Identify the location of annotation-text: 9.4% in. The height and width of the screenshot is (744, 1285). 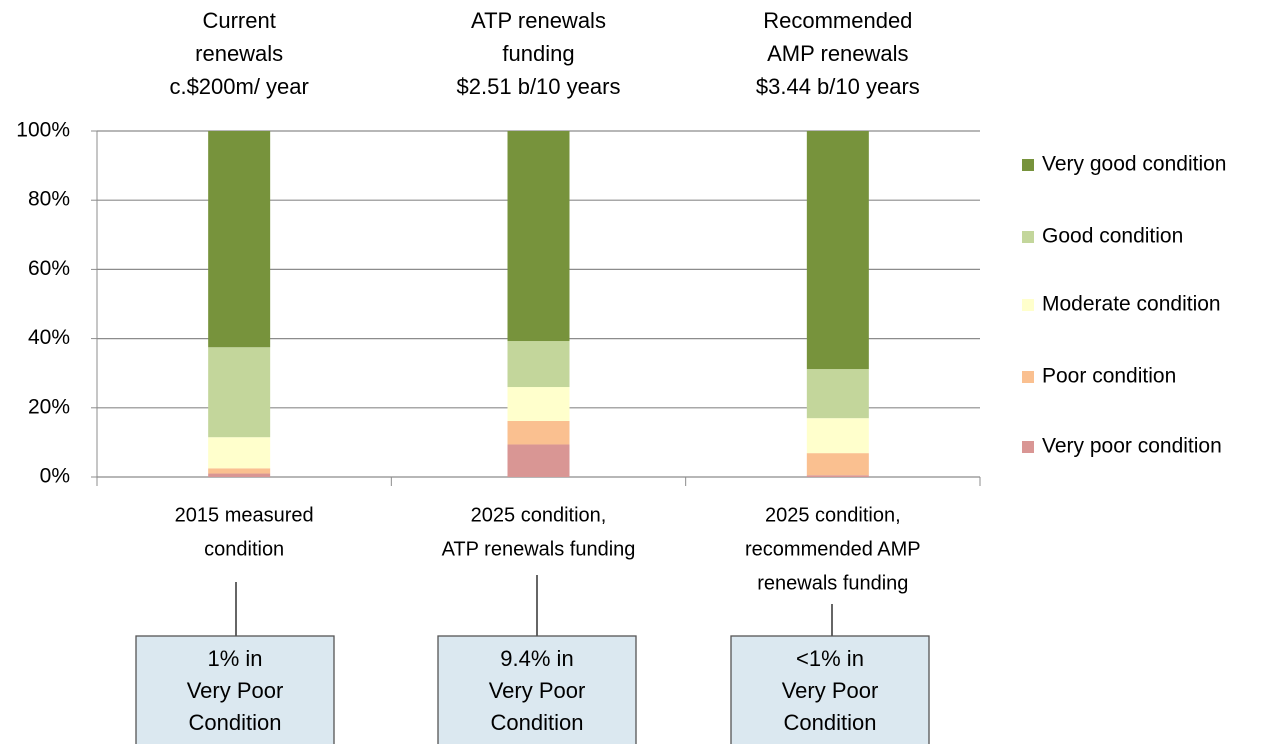
(536, 658).